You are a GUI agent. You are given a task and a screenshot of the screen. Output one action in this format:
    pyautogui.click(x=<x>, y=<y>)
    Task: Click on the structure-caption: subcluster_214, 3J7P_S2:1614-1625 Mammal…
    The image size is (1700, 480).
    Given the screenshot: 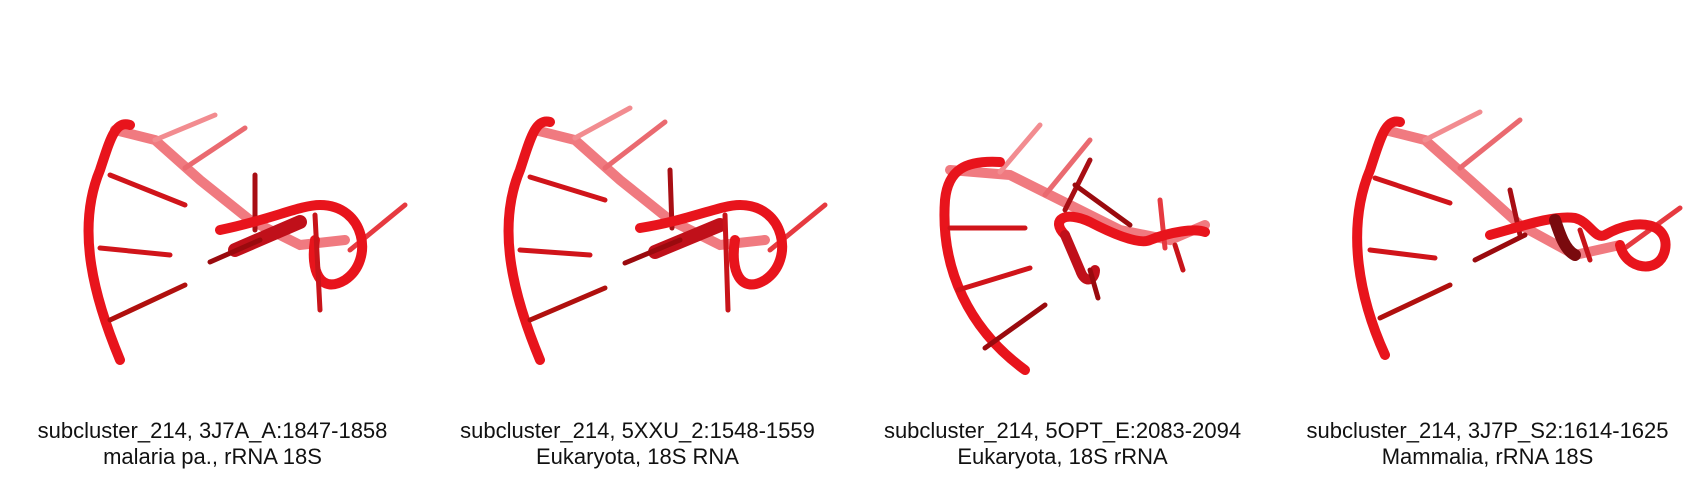 What is the action you would take?
    pyautogui.click(x=1487, y=444)
    